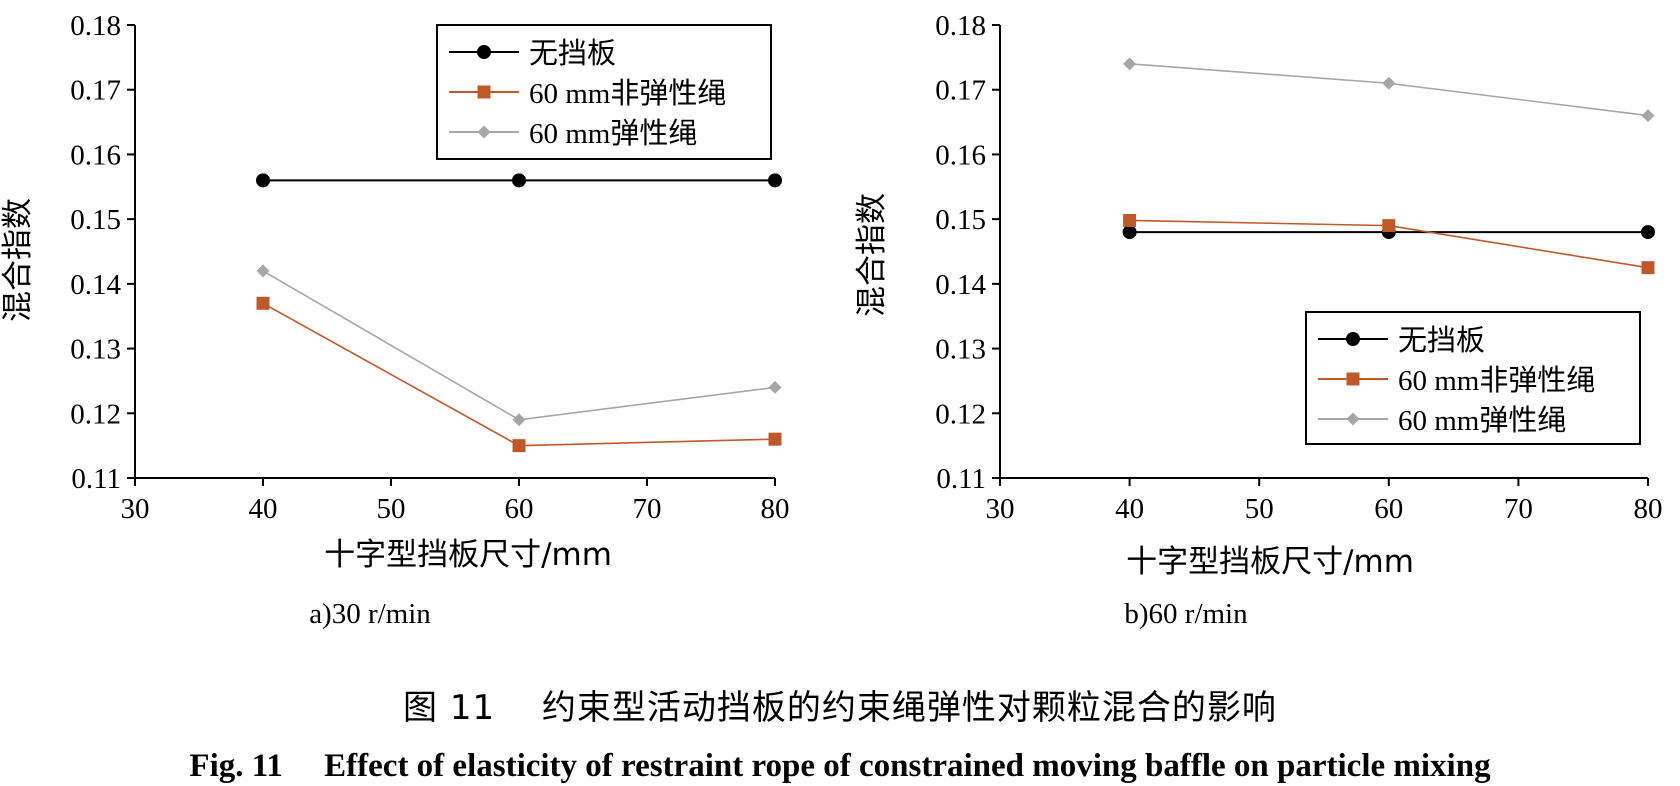 The height and width of the screenshot is (786, 1680). Describe the element at coordinates (370, 614) in the screenshot. I see `panel-a-label: a)30 r/min` at that location.